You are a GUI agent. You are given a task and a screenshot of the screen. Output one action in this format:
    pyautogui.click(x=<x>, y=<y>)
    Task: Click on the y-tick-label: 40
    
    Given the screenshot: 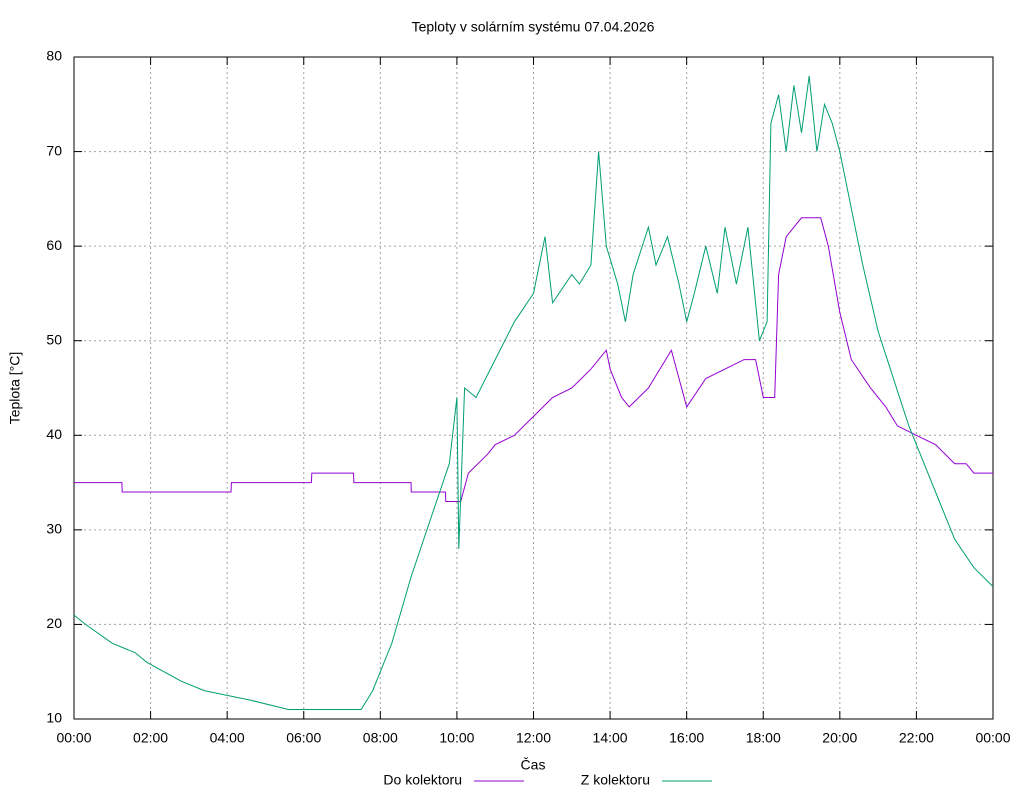 What is the action you would take?
    pyautogui.click(x=54, y=434)
    